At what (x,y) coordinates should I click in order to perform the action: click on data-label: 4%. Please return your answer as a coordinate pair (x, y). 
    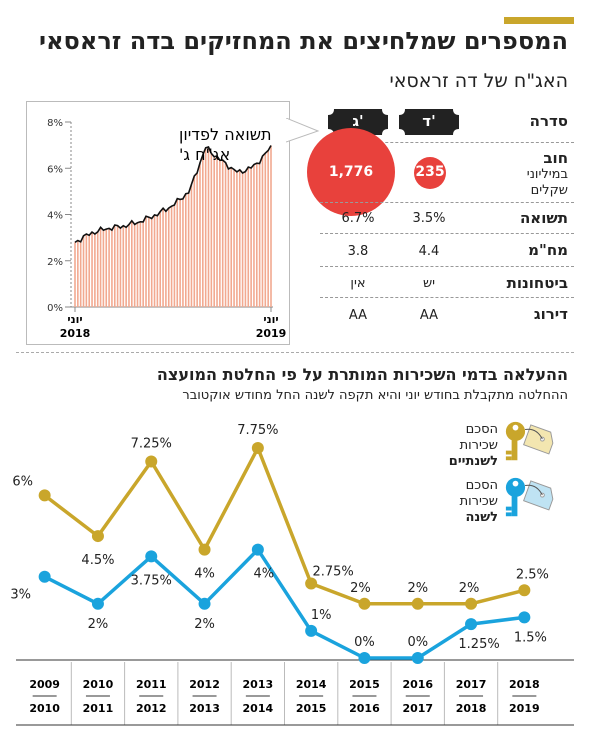
    Looking at the image, I should click on (264, 574).